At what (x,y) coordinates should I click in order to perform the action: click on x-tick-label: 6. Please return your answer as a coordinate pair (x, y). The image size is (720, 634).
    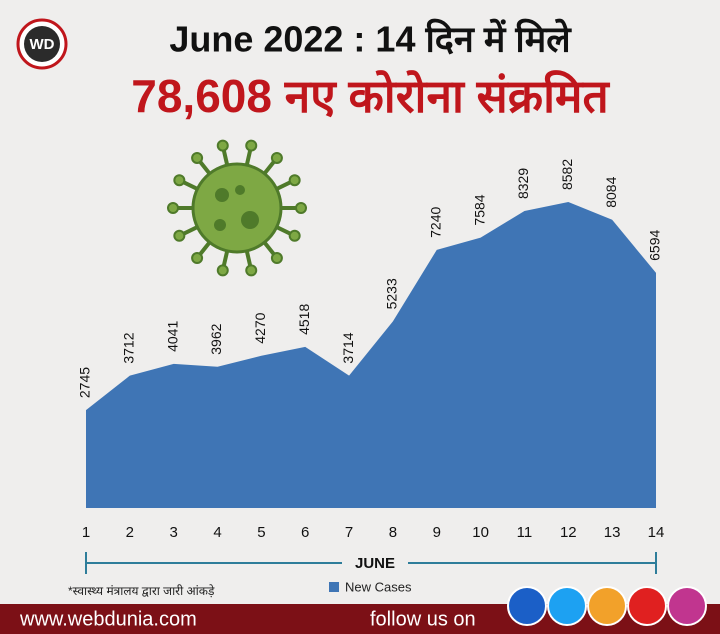
    Looking at the image, I should click on (305, 532).